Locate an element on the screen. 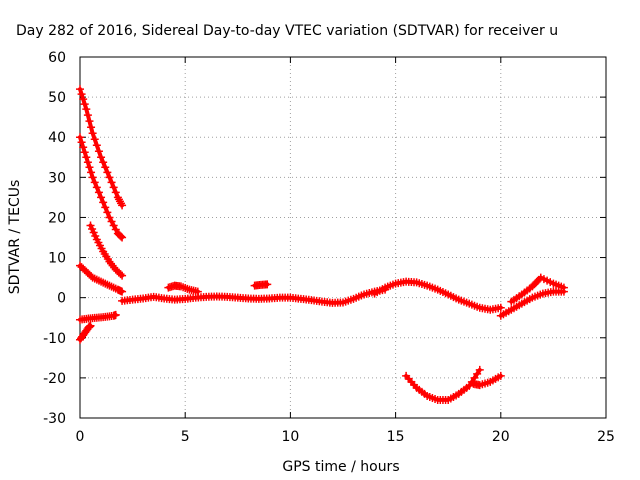 This screenshot has width=640, height=480. x-tick-label: 5 is located at coordinates (185, 437).